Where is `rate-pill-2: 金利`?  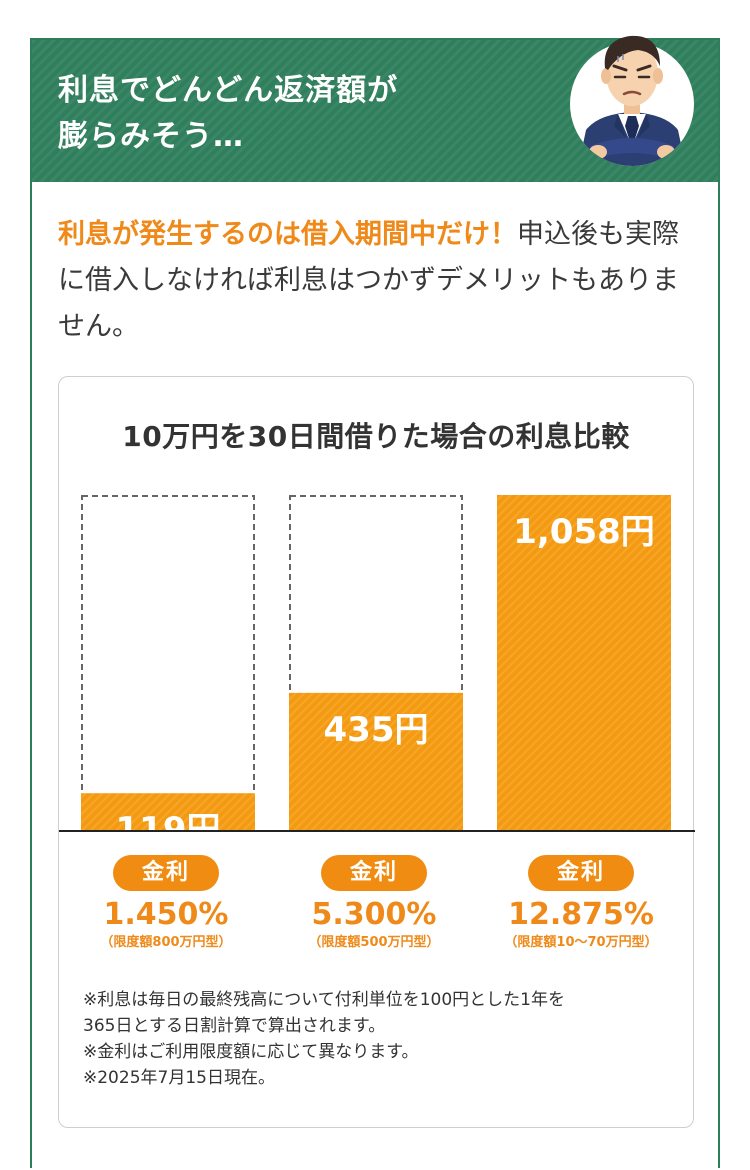
rate-pill-2: 金利 is located at coordinates (374, 873).